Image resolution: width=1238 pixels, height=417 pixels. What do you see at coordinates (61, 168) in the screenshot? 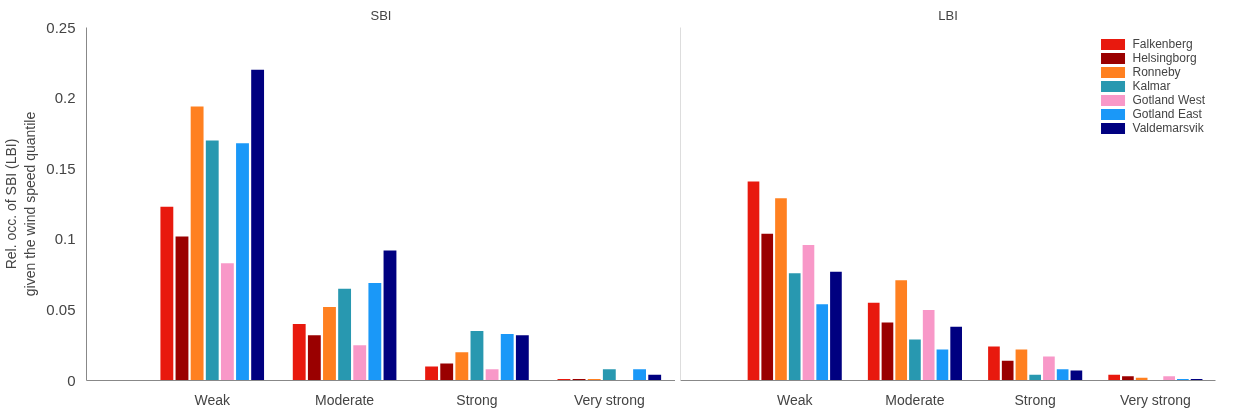
I see `y-tick-label: 0.15` at bounding box center [61, 168].